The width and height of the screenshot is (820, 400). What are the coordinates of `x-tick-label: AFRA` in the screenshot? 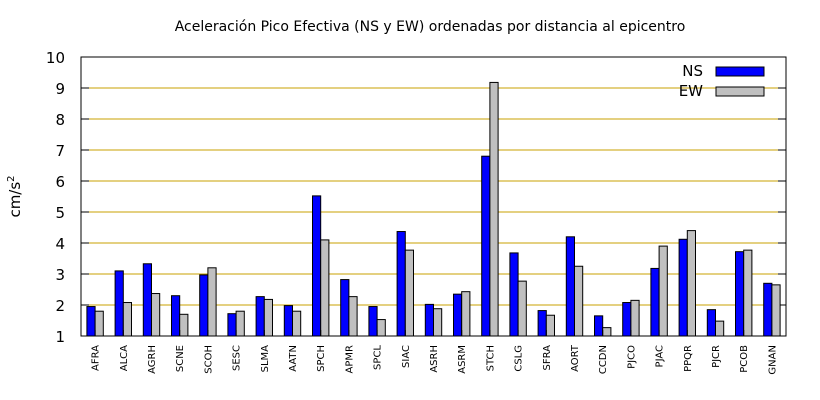 It's located at (96, 358).